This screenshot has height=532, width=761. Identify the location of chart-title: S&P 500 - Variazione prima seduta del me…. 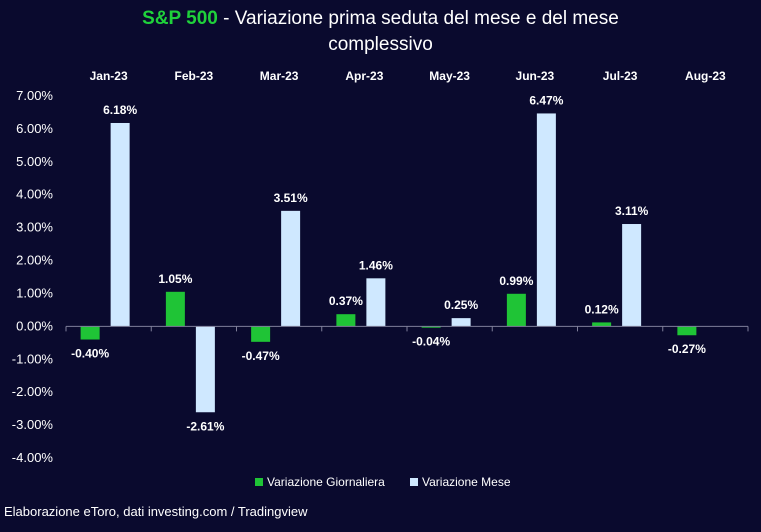
(380, 32).